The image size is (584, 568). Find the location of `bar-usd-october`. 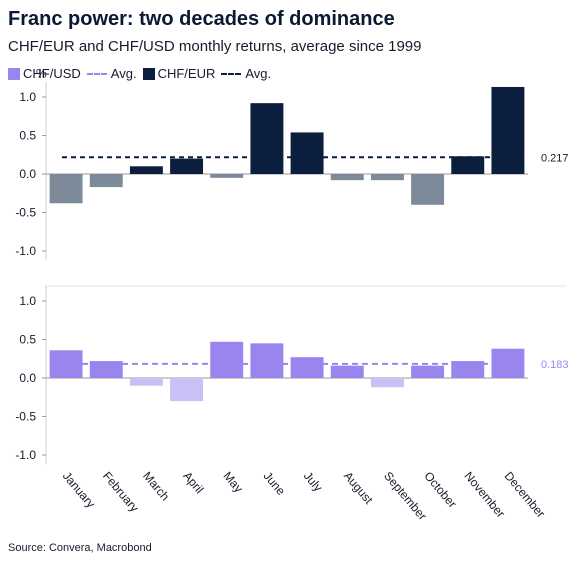

bar-usd-october is located at coordinates (428, 371).